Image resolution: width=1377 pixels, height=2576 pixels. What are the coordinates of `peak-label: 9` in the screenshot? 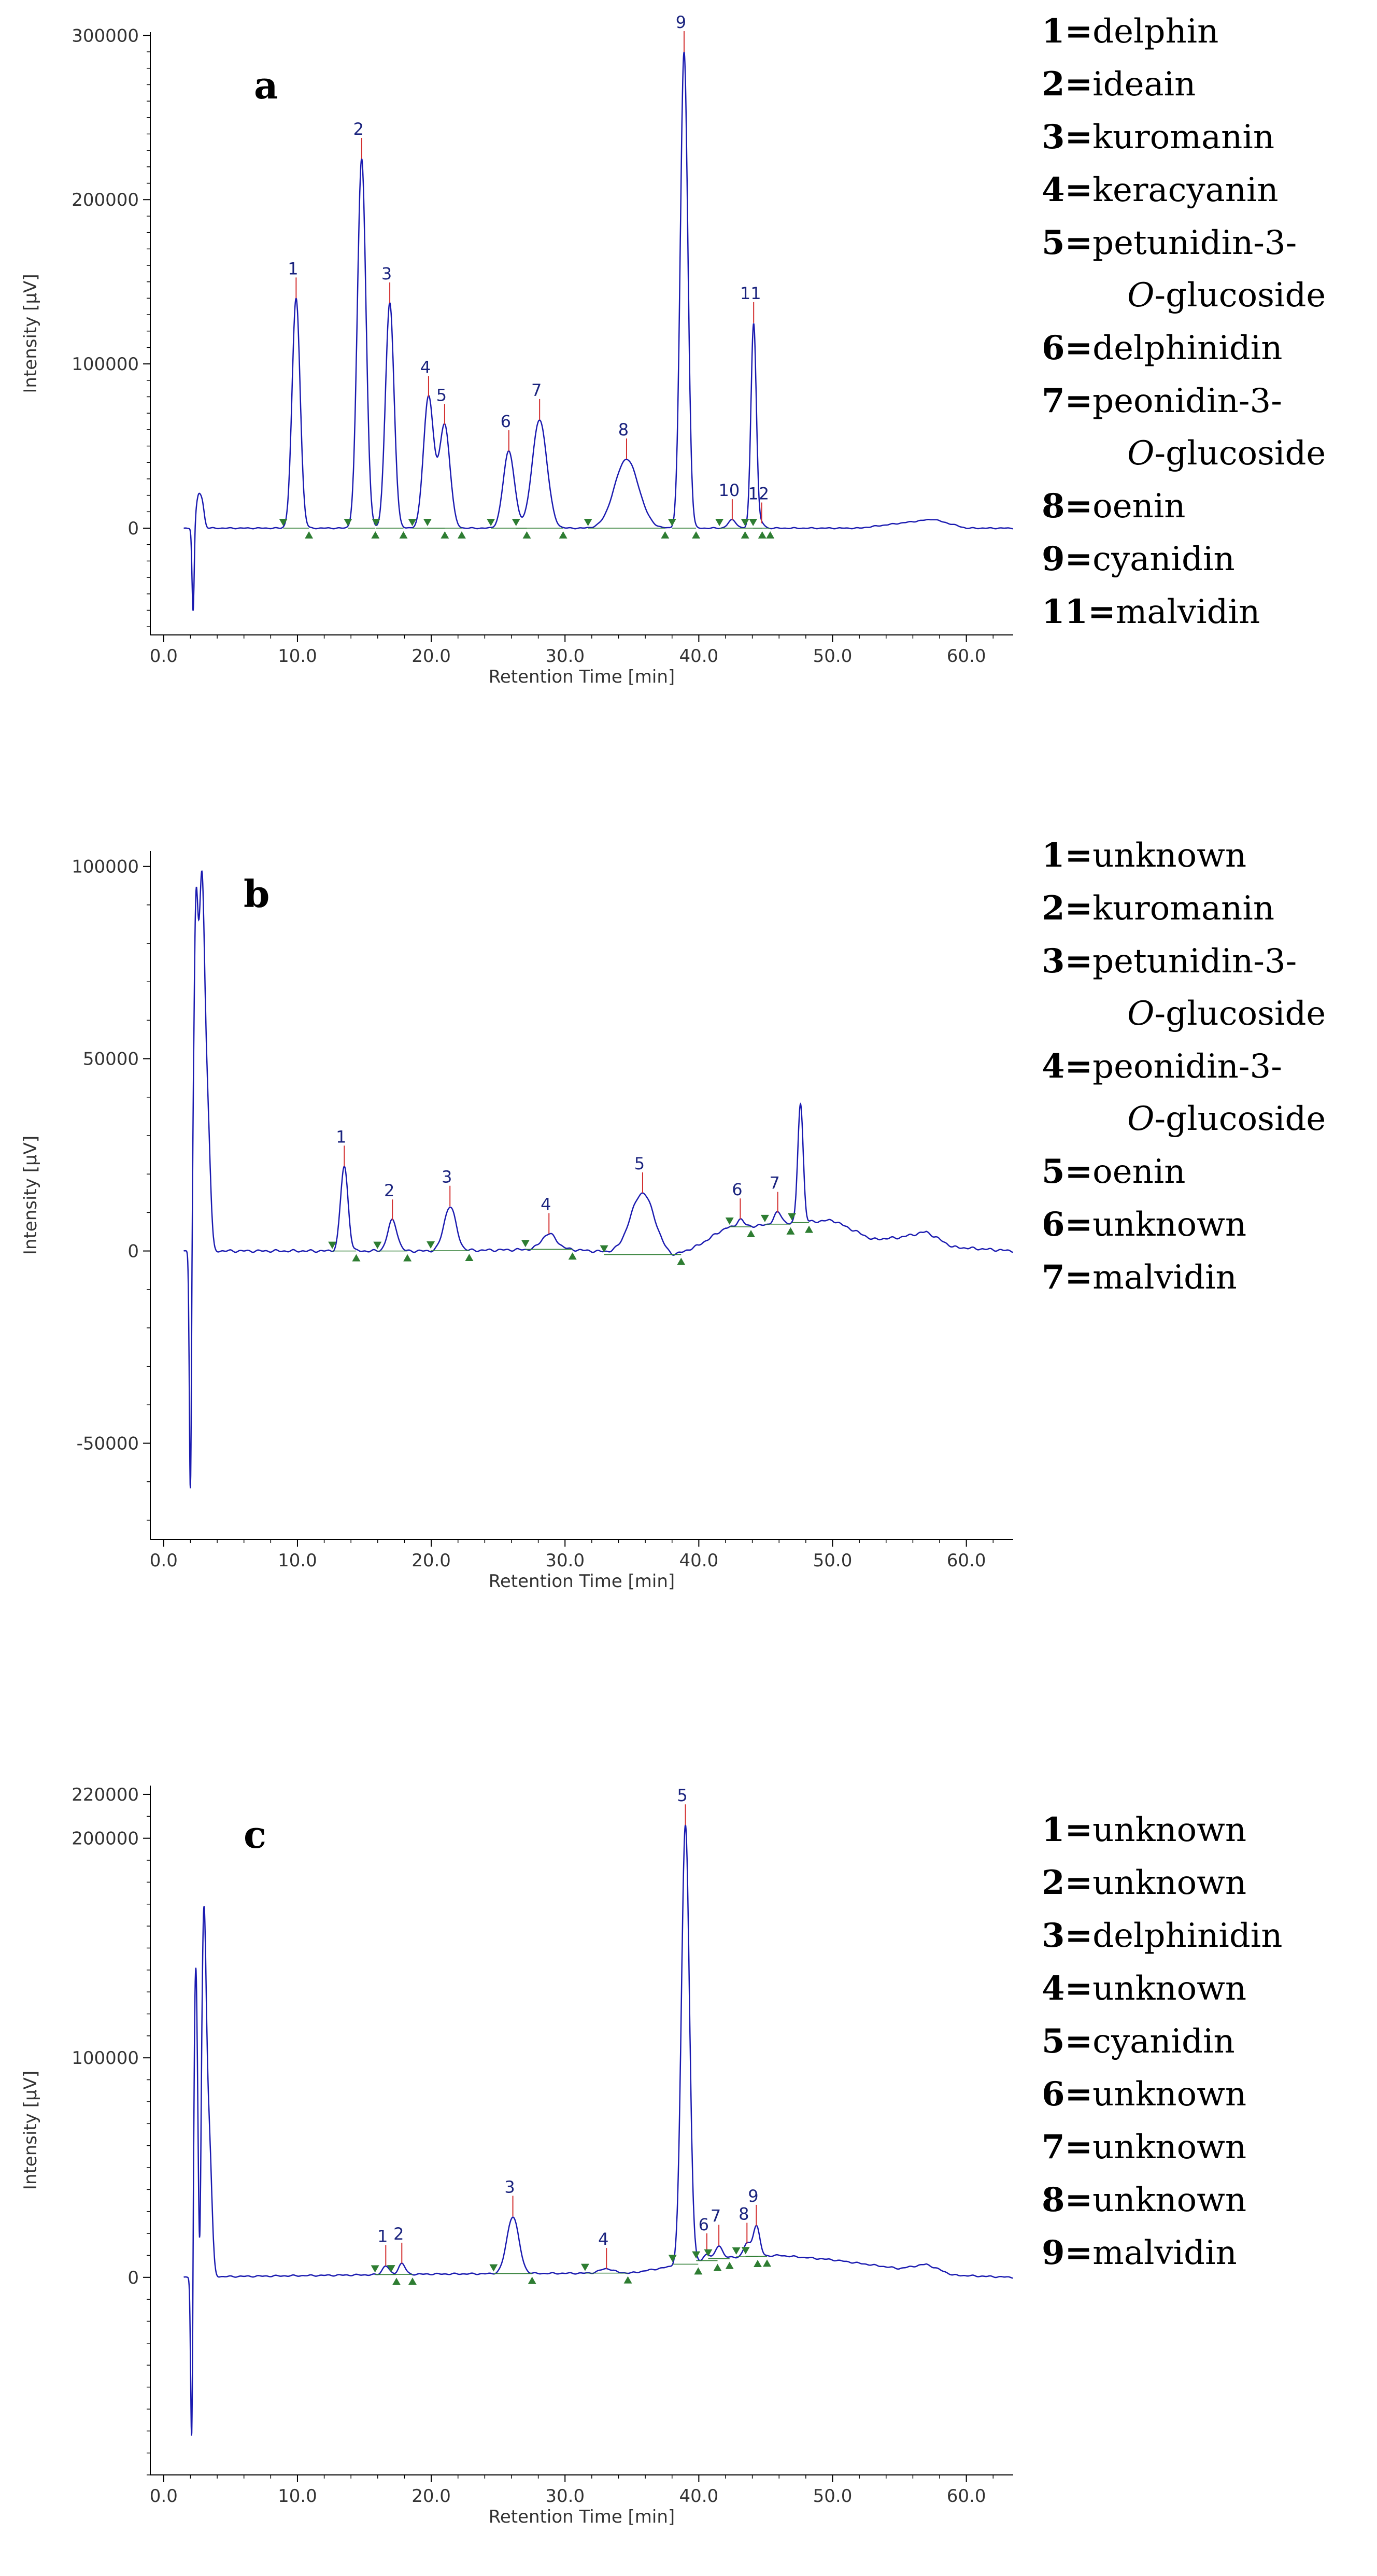 It's located at (681, 22).